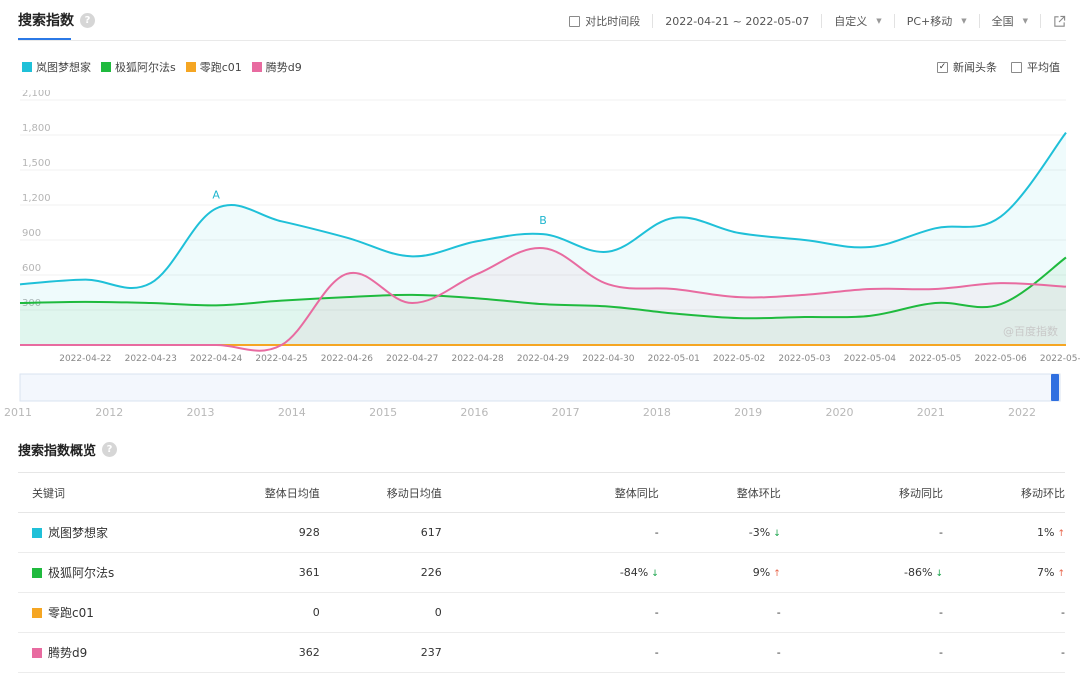  I want to click on legend-item: 零跑c01, so click(213, 67).